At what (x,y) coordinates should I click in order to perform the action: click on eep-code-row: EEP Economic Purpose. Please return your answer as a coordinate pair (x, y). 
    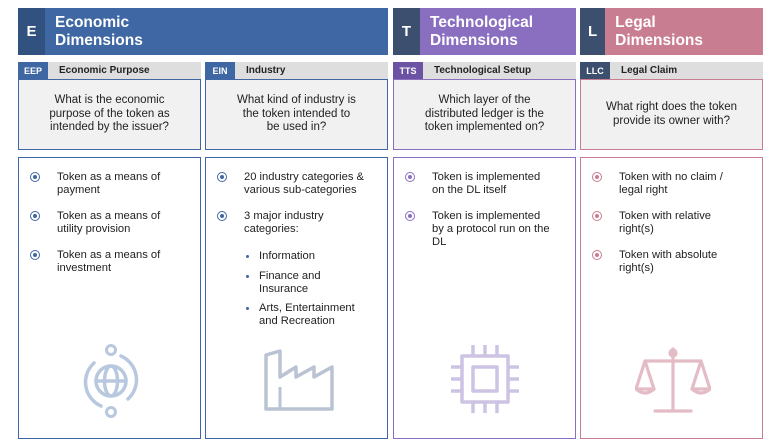
    Looking at the image, I should click on (109, 70).